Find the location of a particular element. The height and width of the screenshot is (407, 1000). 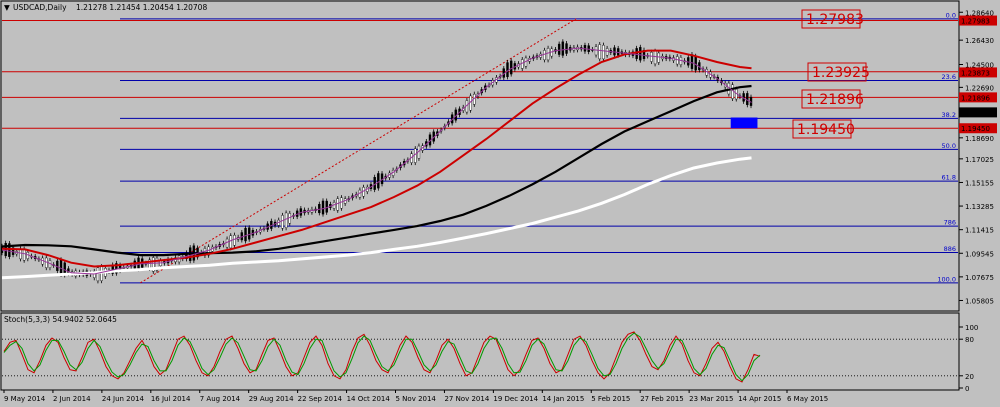

y-tick-label: 1.13285 is located at coordinates (979, 207).